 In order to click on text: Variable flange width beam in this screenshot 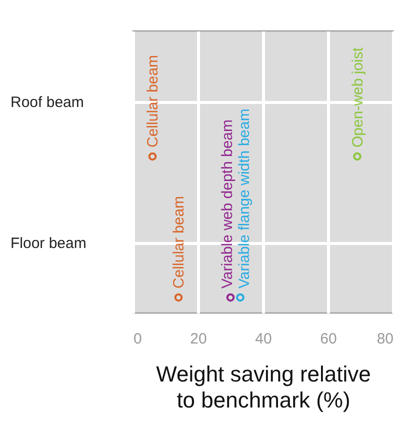, I will do `click(244, 198)`.